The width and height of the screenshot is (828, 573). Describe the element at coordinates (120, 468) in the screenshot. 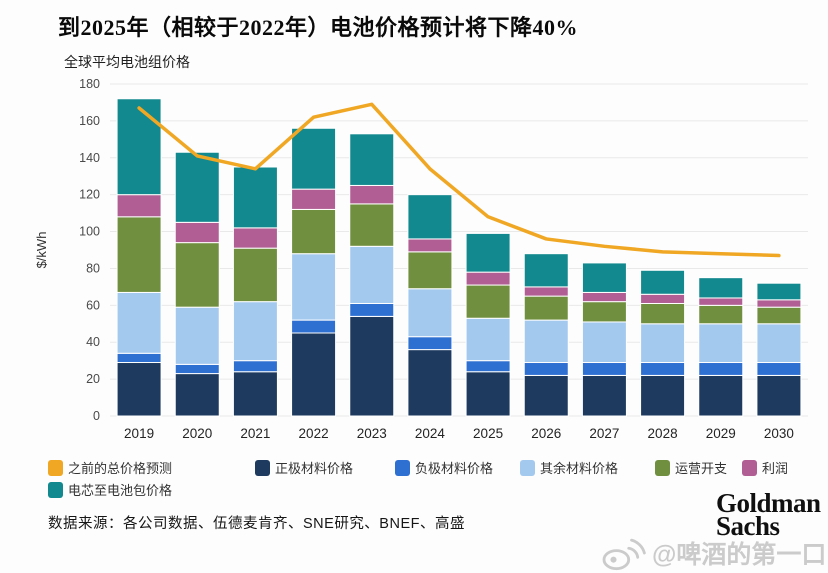

I see `legend-label: 之前的总价格预测` at that location.